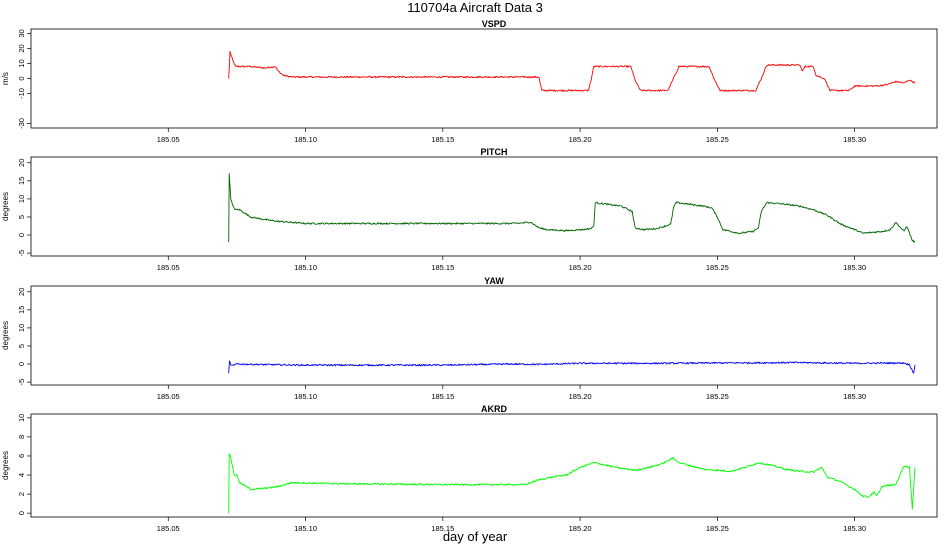 The width and height of the screenshot is (950, 550). I want to click on panel-title: VSPD, so click(494, 24).